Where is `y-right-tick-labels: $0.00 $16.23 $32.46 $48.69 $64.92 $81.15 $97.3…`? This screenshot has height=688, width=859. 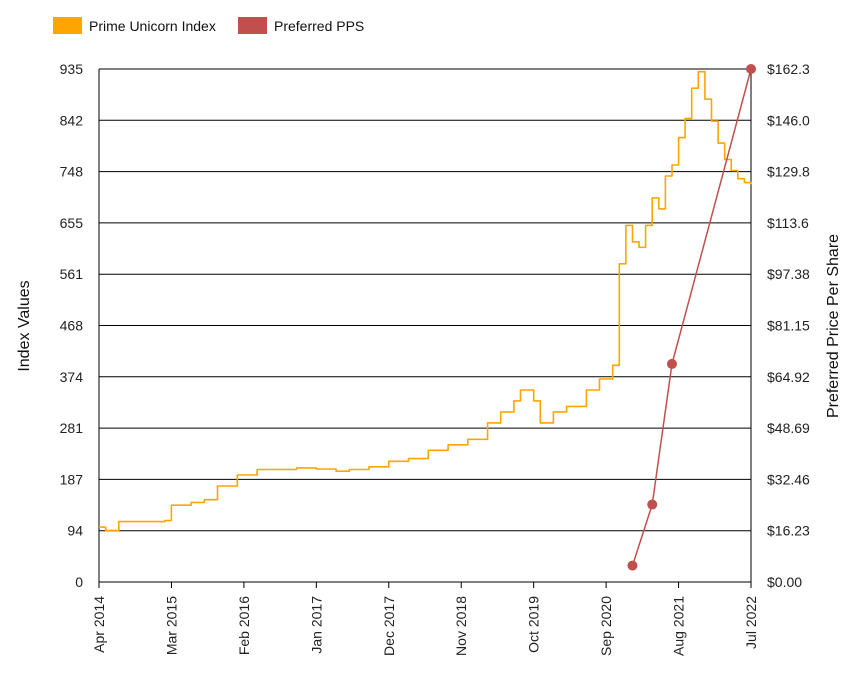
y-right-tick-labels: $0.00 $16.23 $32.46 $48.69 $64.92 $81.15 $97.3… is located at coordinates (788, 325).